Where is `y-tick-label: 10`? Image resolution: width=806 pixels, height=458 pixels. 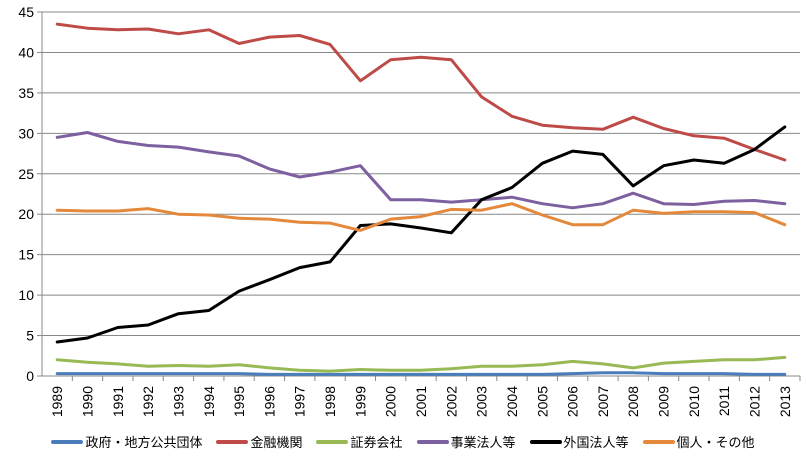
y-tick-label: 10 is located at coordinates (26, 295).